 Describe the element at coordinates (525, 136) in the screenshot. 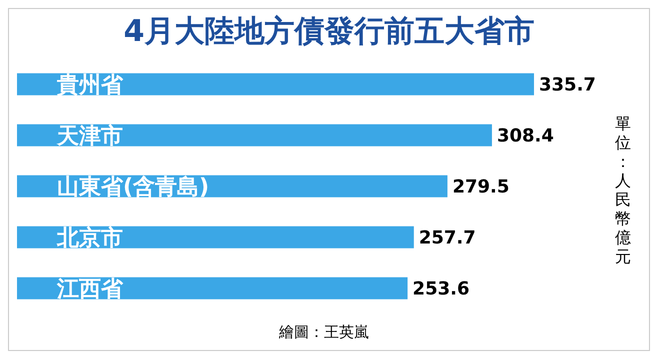

I see `data-label: 308.4` at that location.